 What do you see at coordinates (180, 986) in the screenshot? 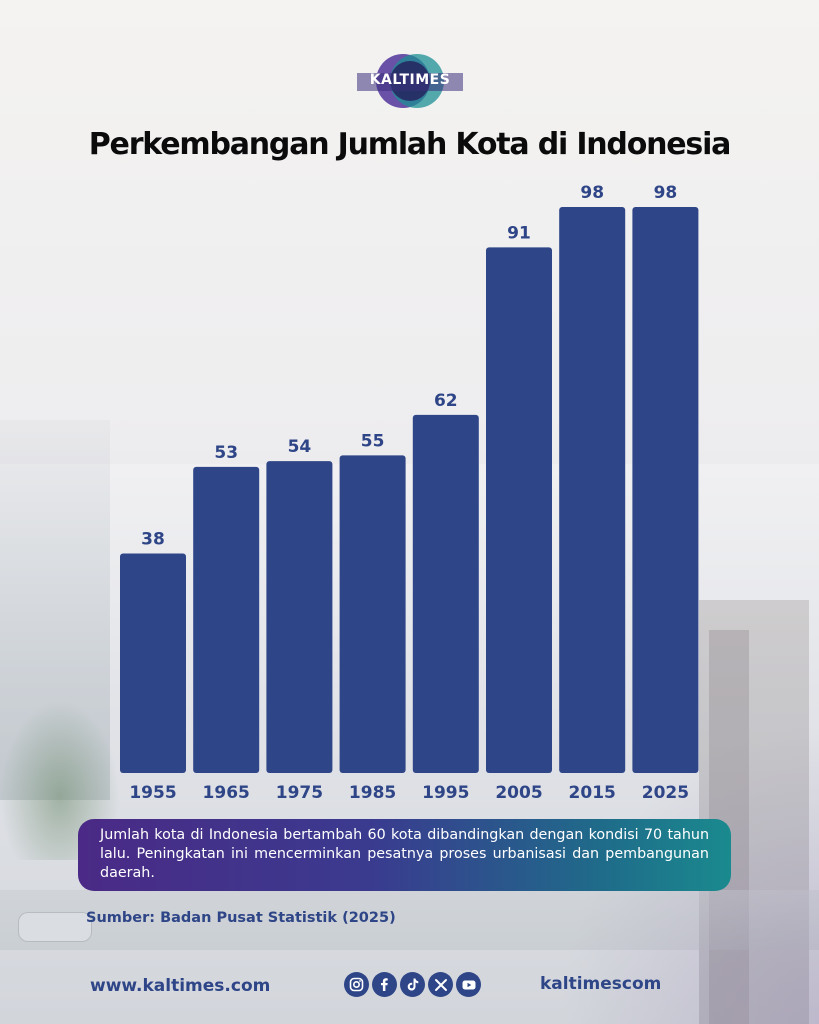
I see `website-link: www.kaltimes.com` at bounding box center [180, 986].